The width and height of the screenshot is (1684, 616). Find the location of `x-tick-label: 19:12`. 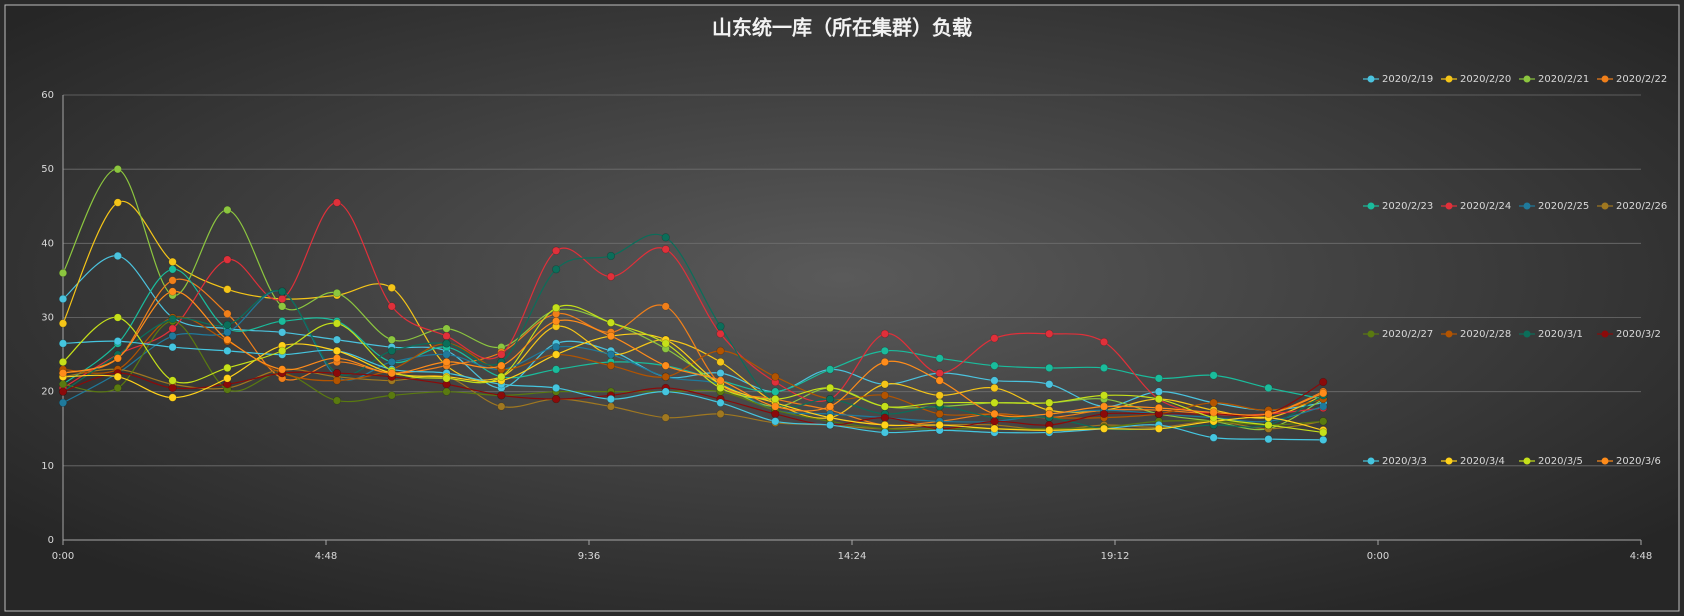

x-tick-label: 19:12 is located at coordinates (1115, 556).